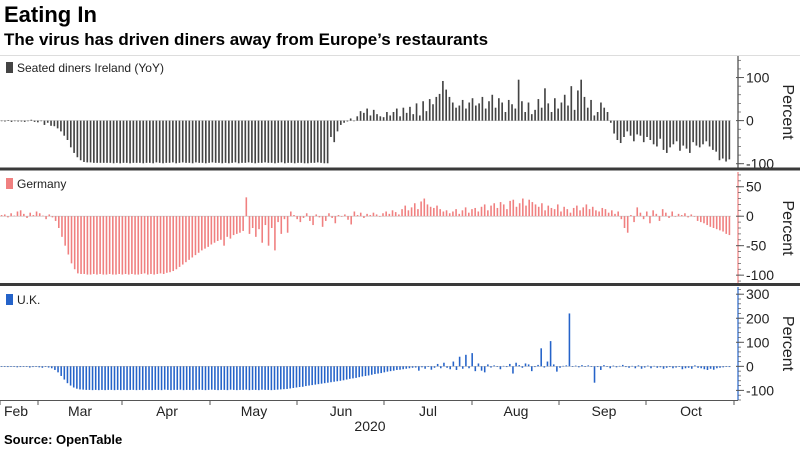 The width and height of the screenshot is (800, 450). What do you see at coordinates (341, 411) in the screenshot?
I see `x-tick-label: Jun` at bounding box center [341, 411].